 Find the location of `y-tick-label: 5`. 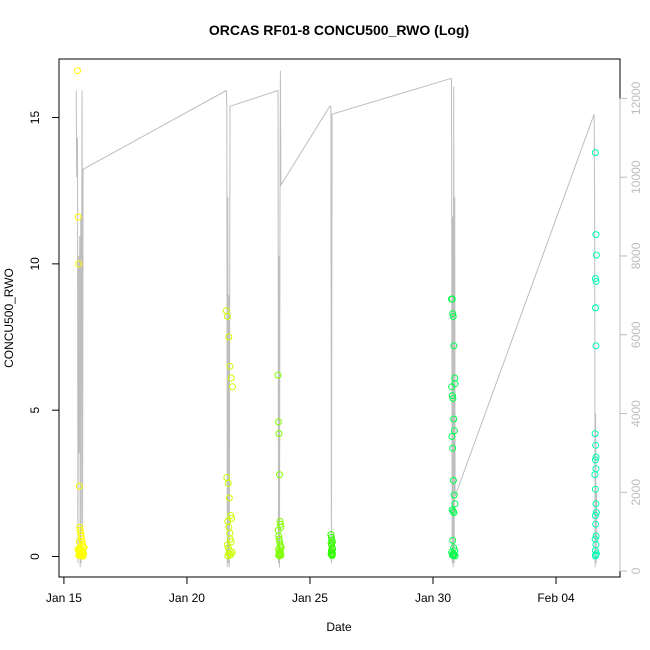

y-tick-label: 5 is located at coordinates (35, 410).